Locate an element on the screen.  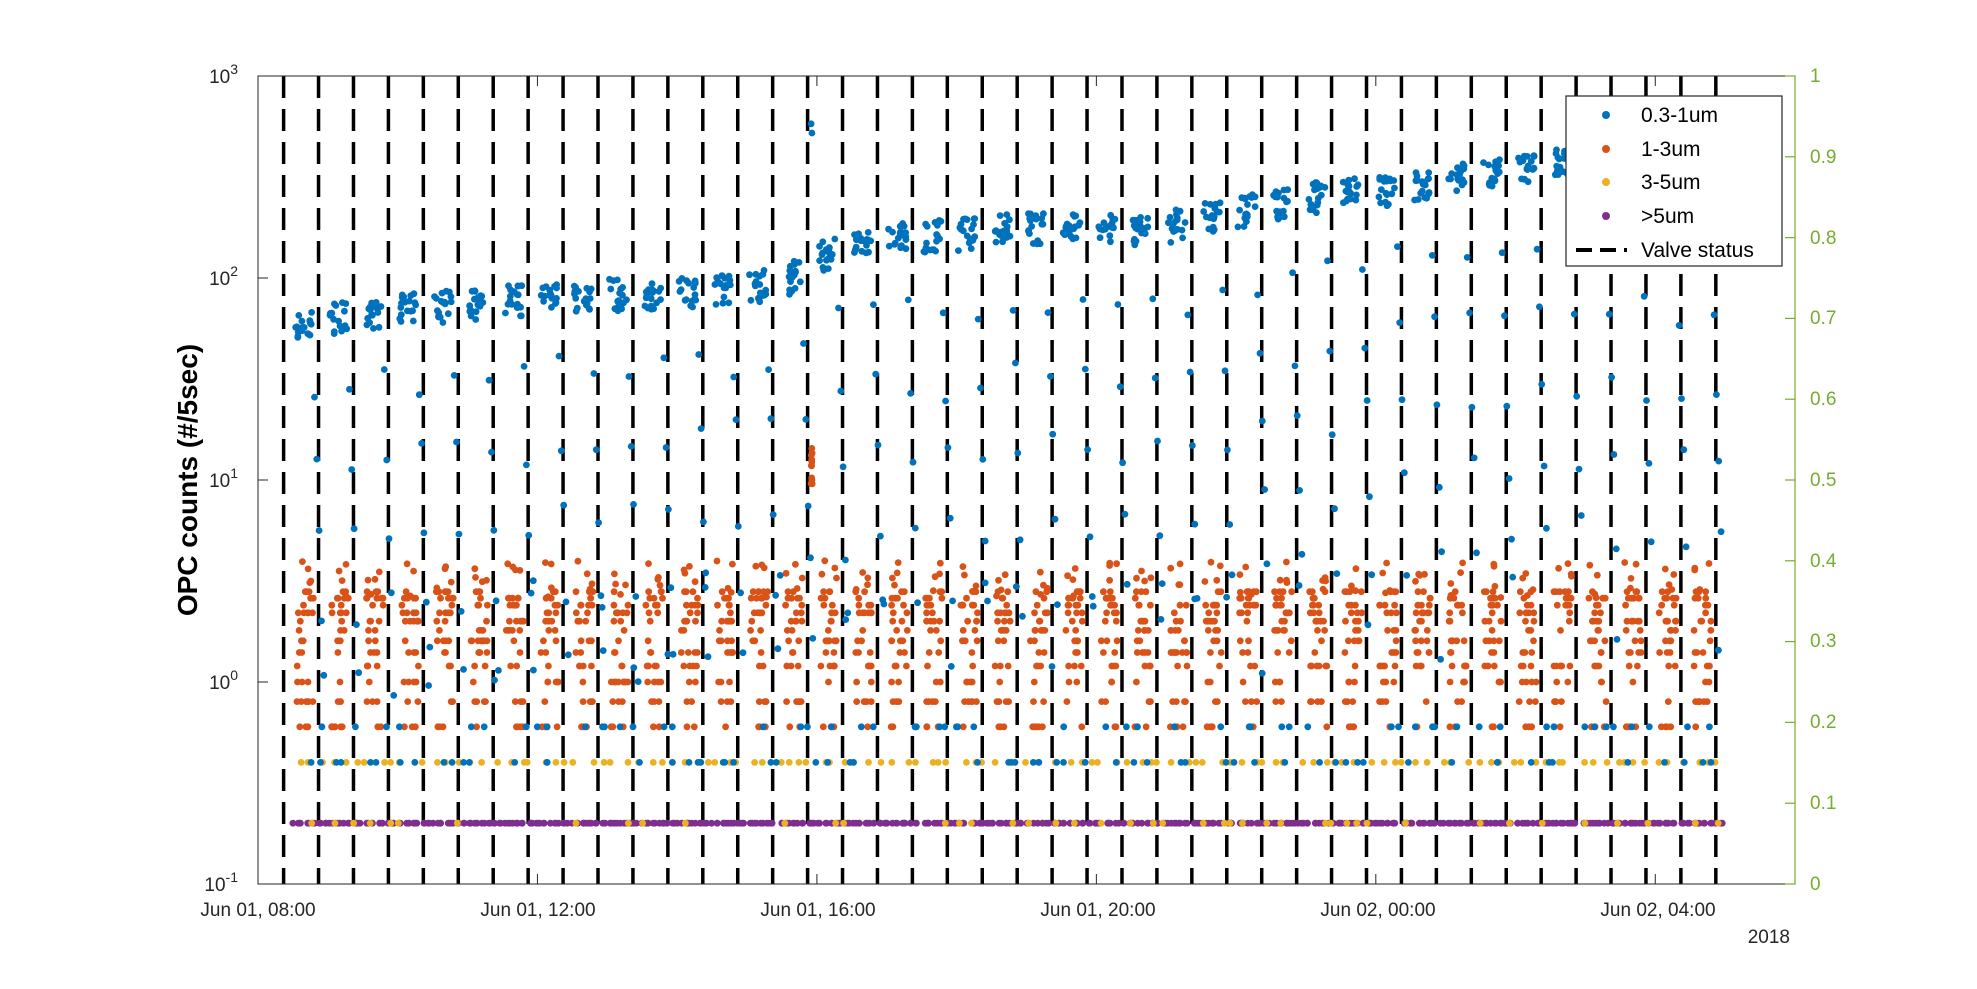
svg-text: 10³ is located at coordinates (223, 74).